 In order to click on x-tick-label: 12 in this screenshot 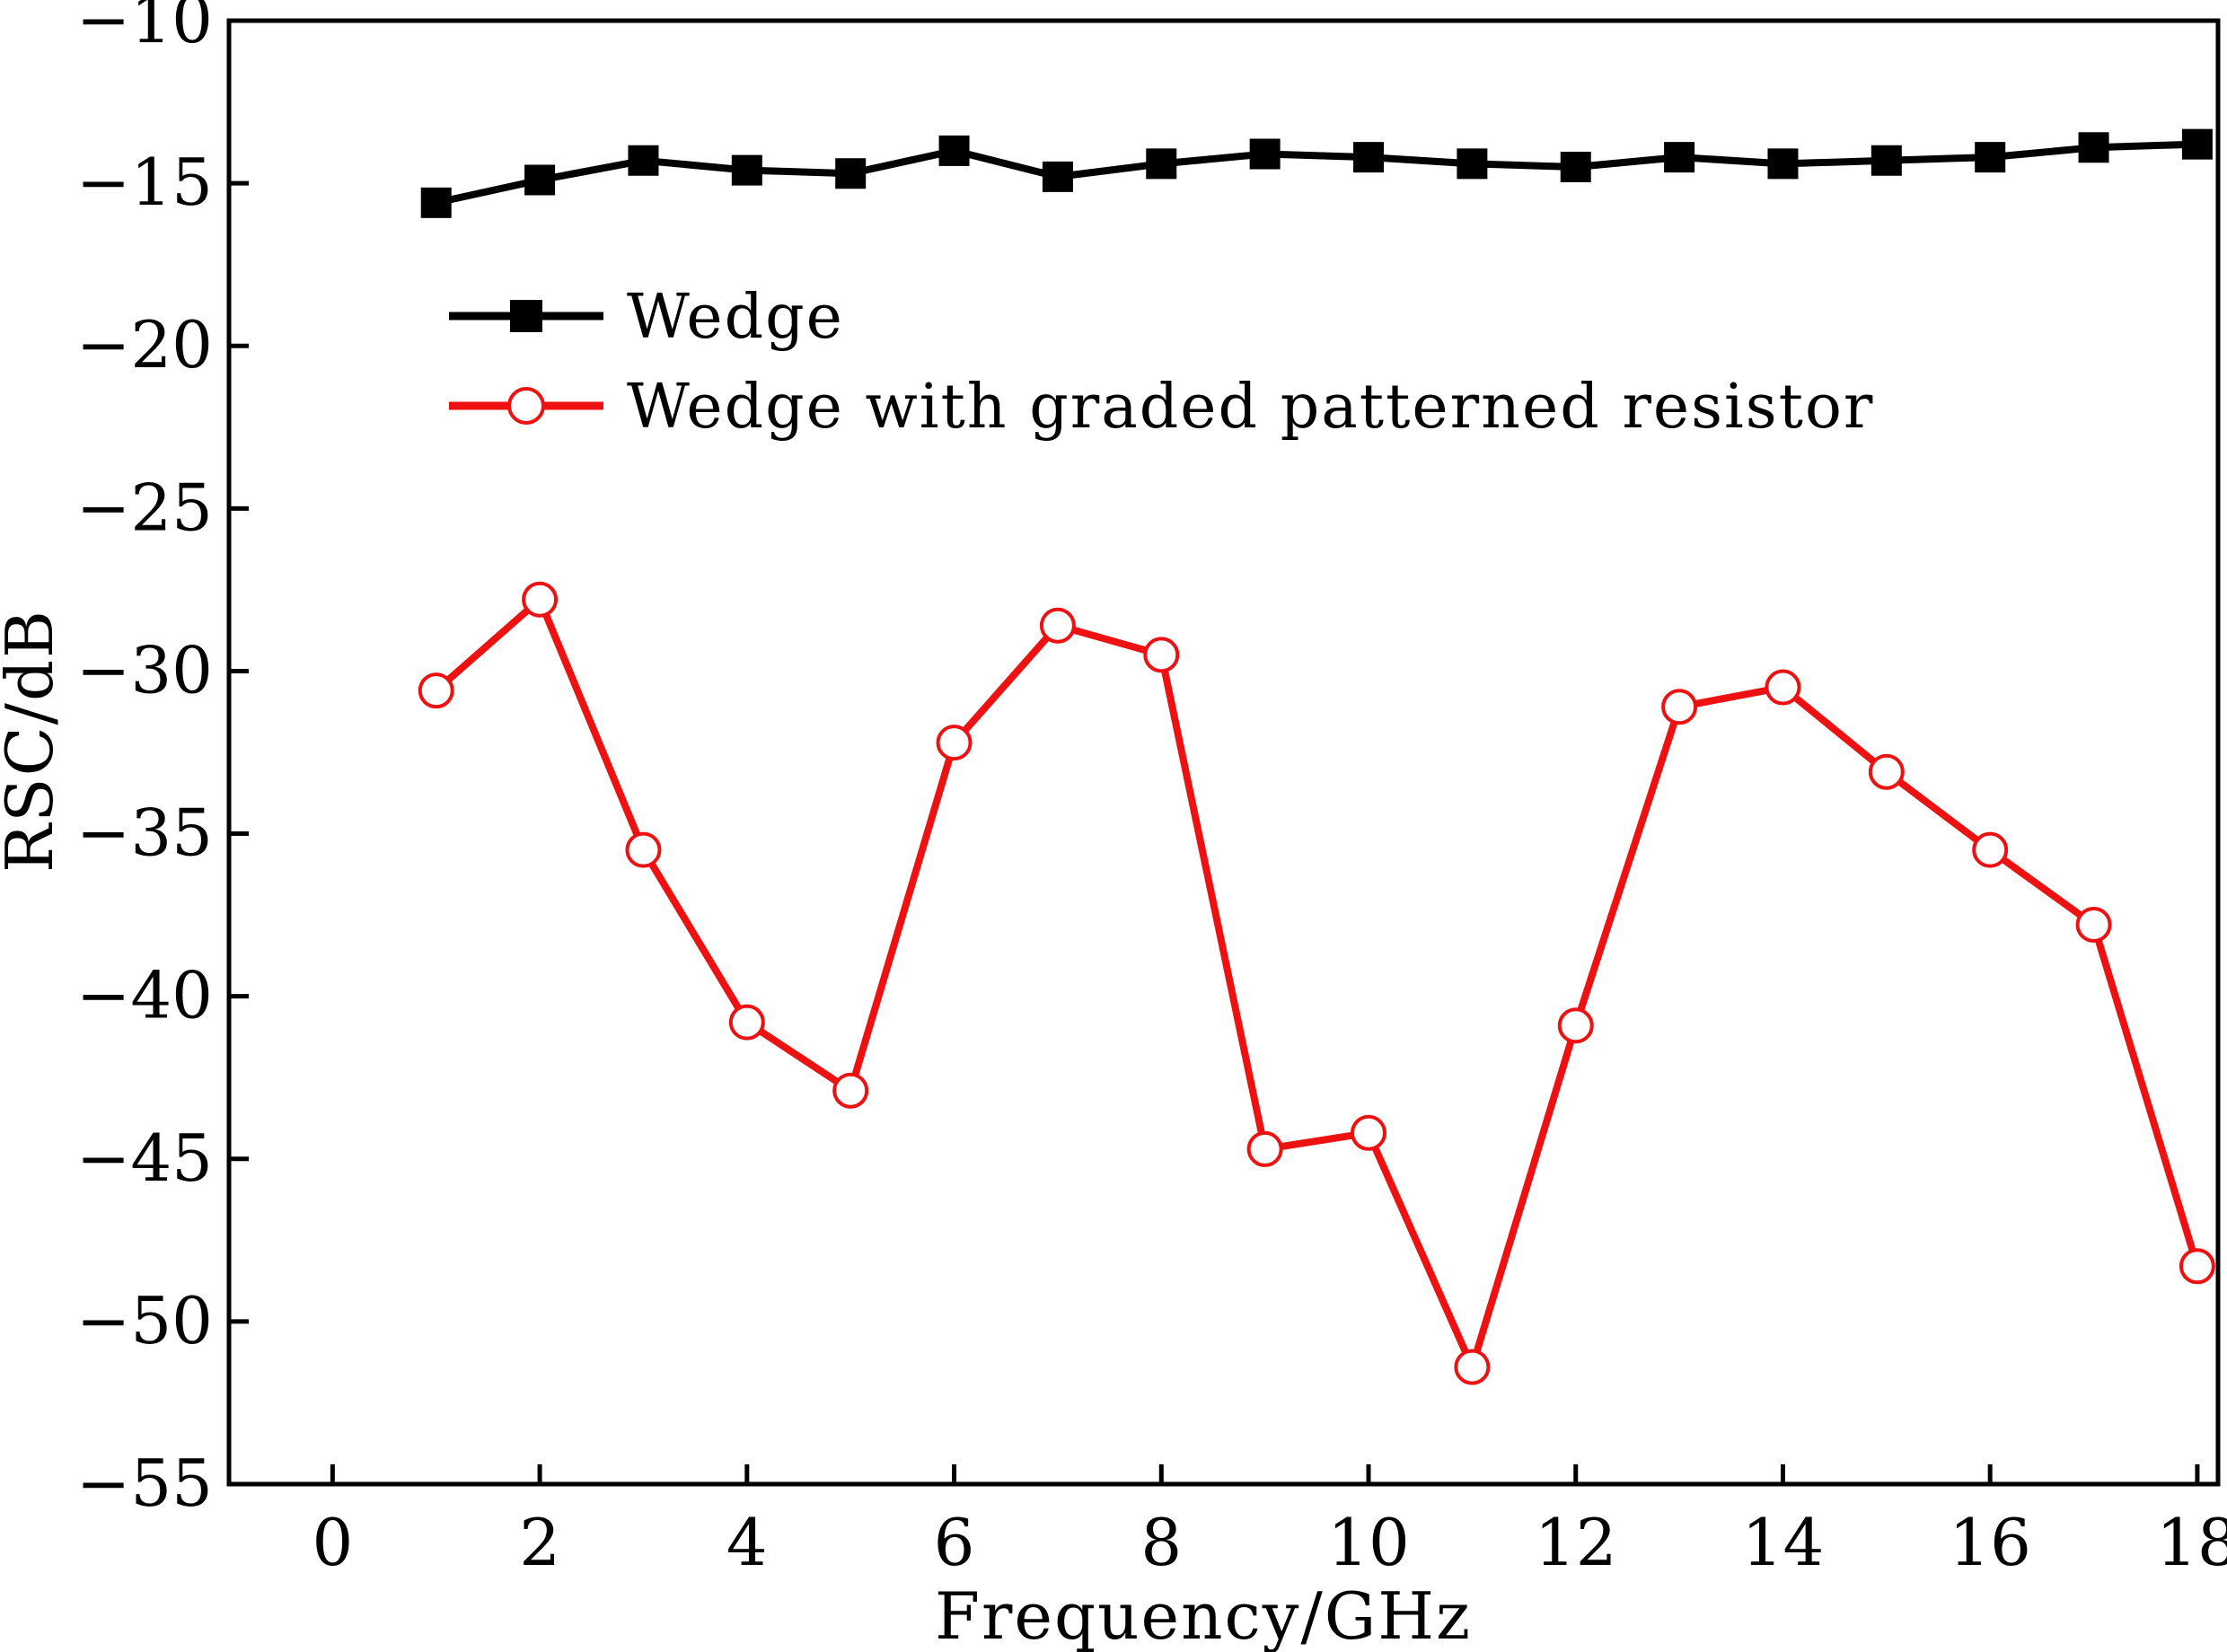, I will do `click(1576, 1542)`.